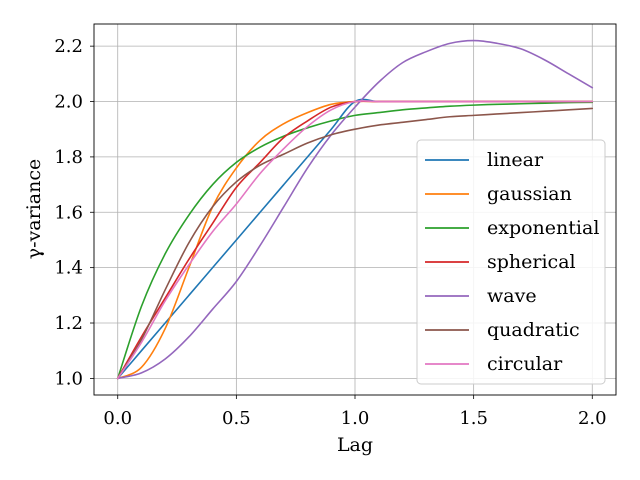  I want to click on y-tick-label: 1.6, so click(68, 212).